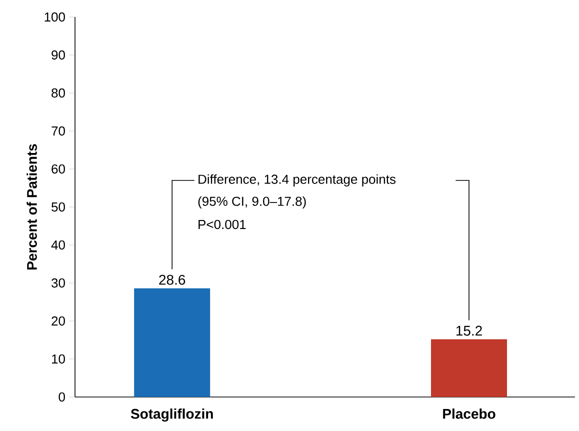  I want to click on y-tick-label: 70, so click(58, 131).